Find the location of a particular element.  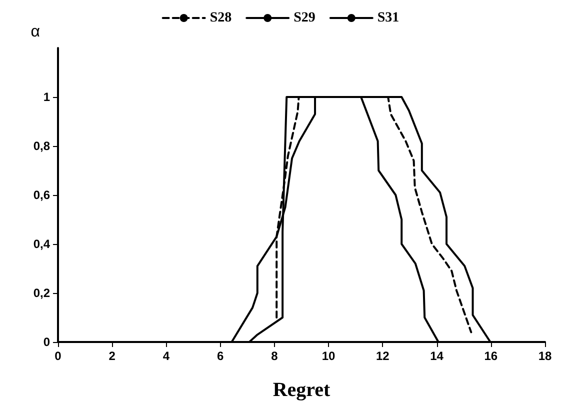

x-tick-label: 6 is located at coordinates (220, 356).